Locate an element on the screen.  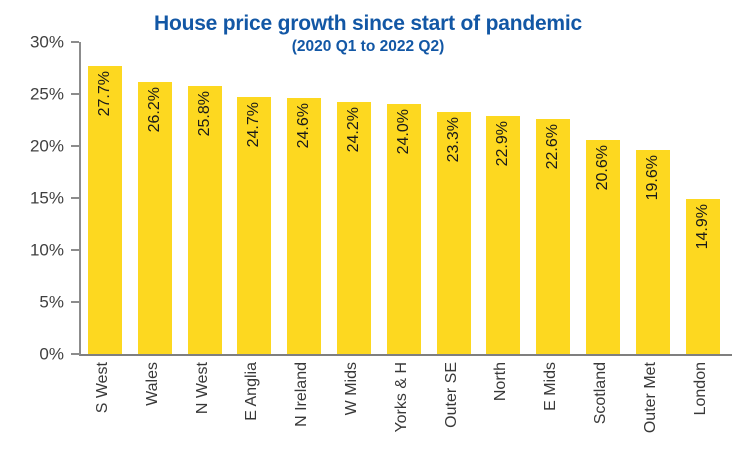
y-axis-tick-label: 20% is located at coordinates (46, 146).